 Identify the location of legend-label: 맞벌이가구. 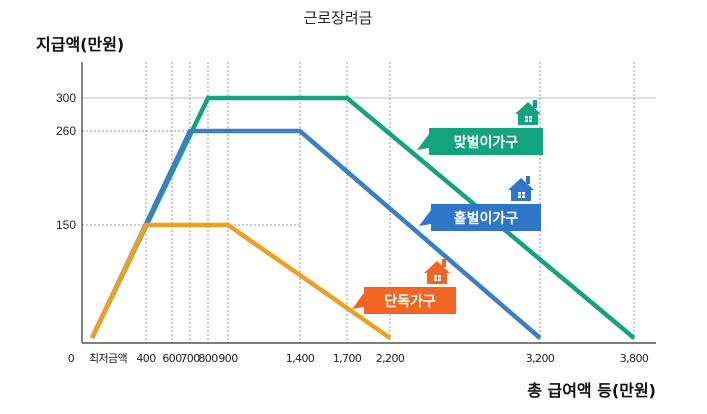
(486, 142).